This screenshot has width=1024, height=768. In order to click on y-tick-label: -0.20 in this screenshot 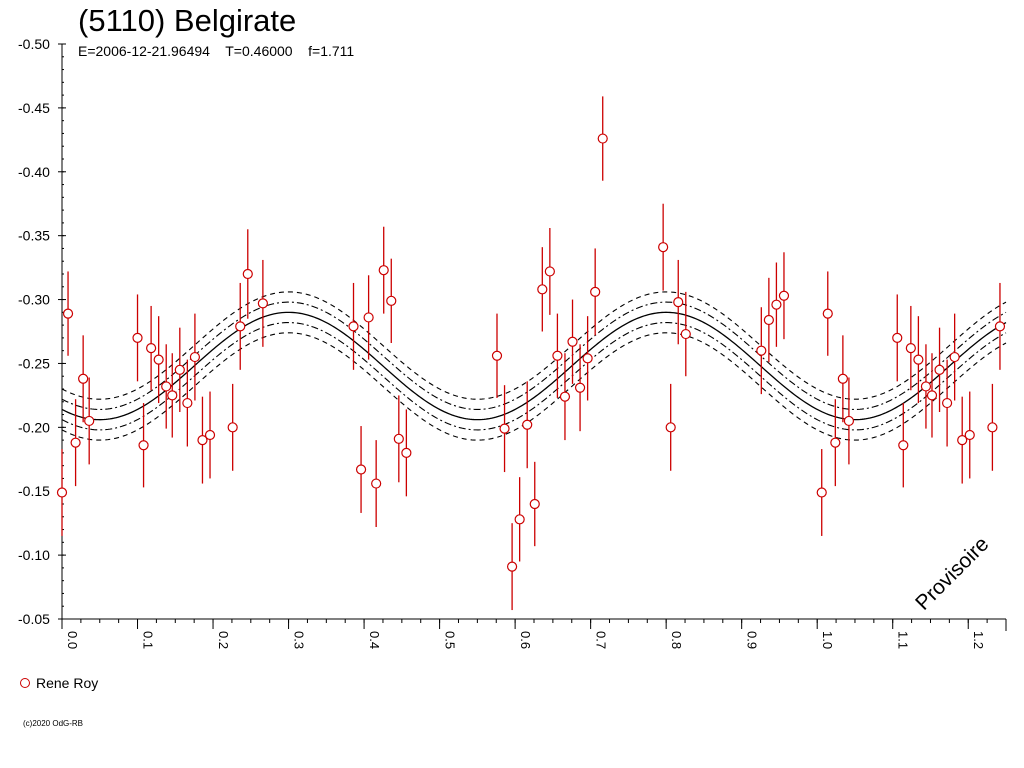, I will do `click(34, 427)`.